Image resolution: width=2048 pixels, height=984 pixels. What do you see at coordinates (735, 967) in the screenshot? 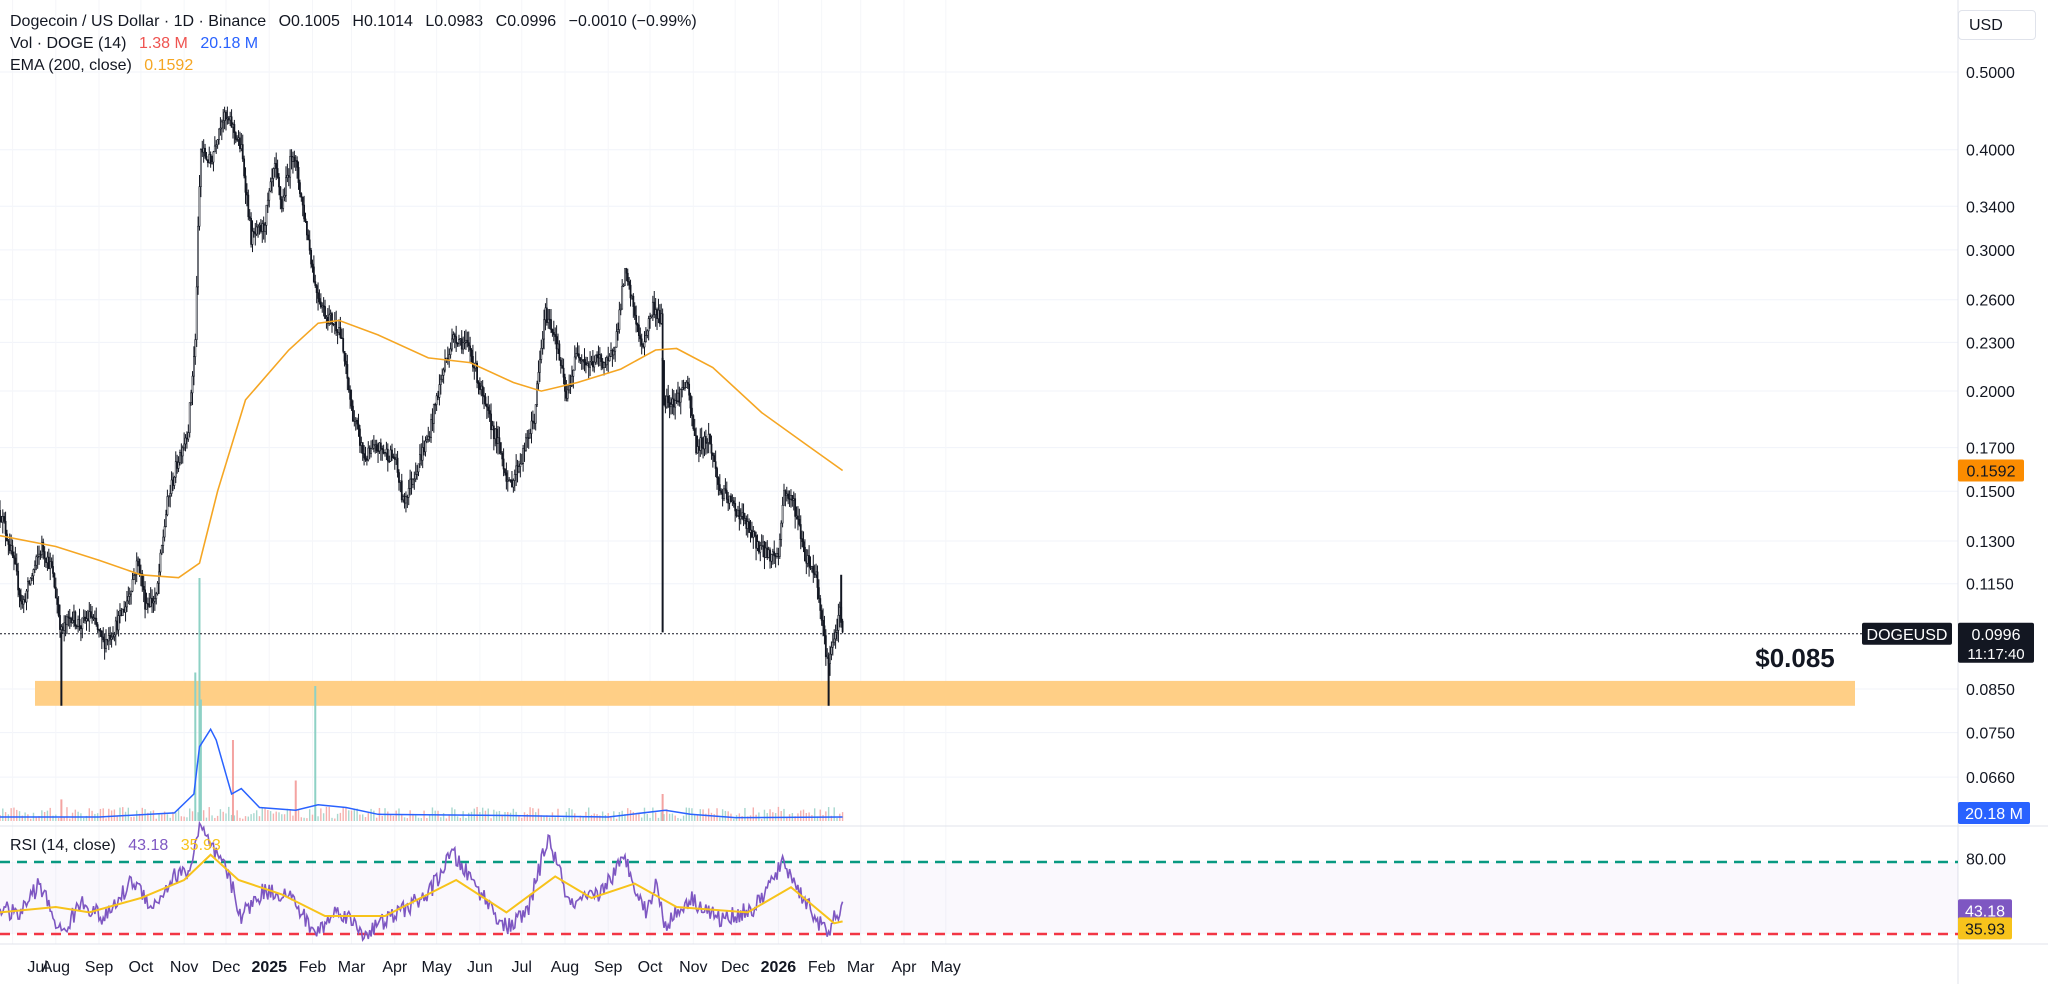
I see `time-tick-label: Dec` at bounding box center [735, 967].